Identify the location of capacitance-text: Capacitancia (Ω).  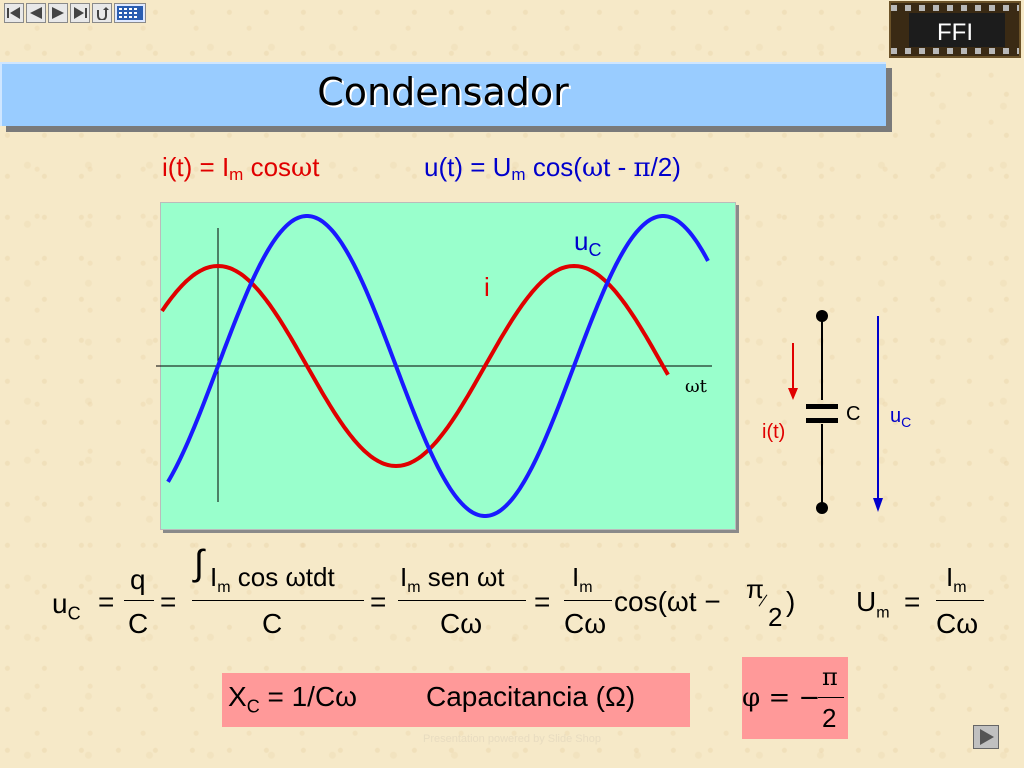
(531, 696).